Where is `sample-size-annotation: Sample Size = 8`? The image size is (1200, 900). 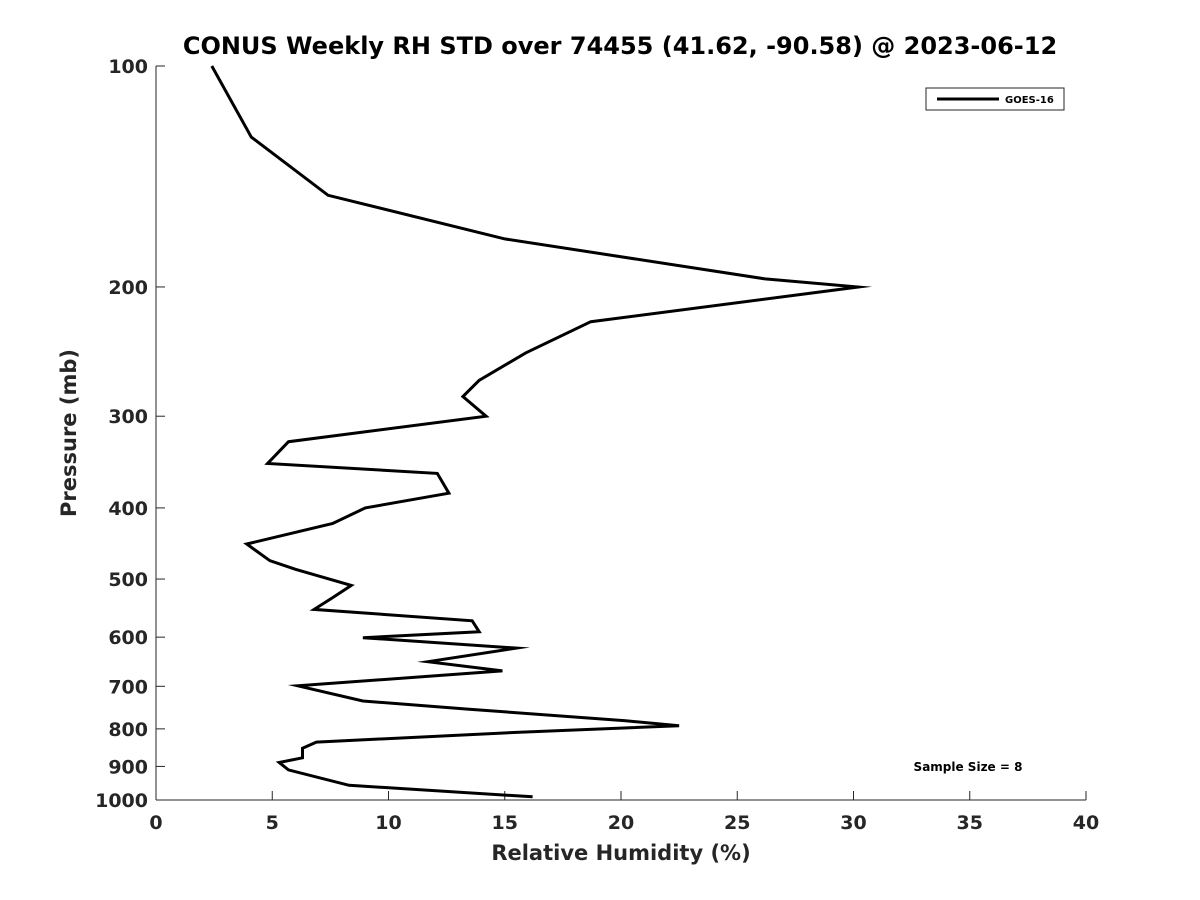 sample-size-annotation: Sample Size = 8 is located at coordinates (968, 767).